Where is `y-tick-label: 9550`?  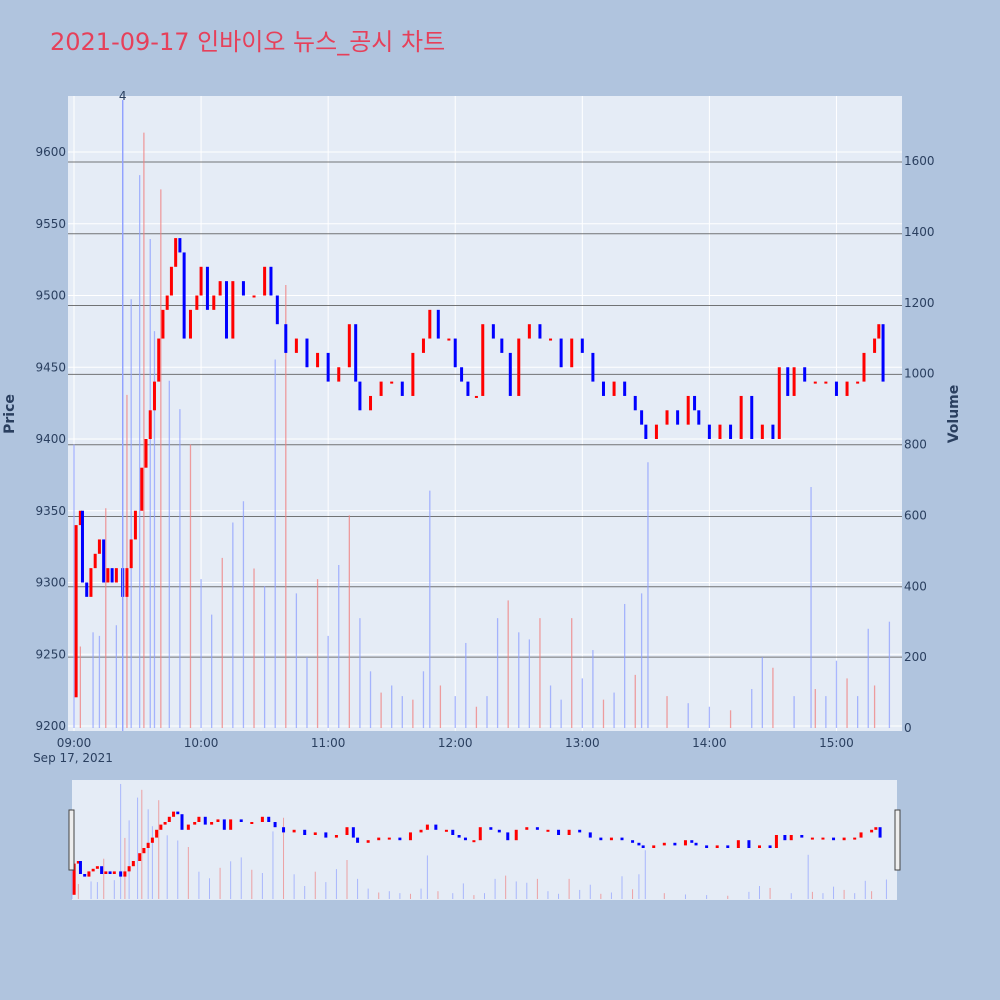
y-tick-label: 9550 is located at coordinates (50, 224).